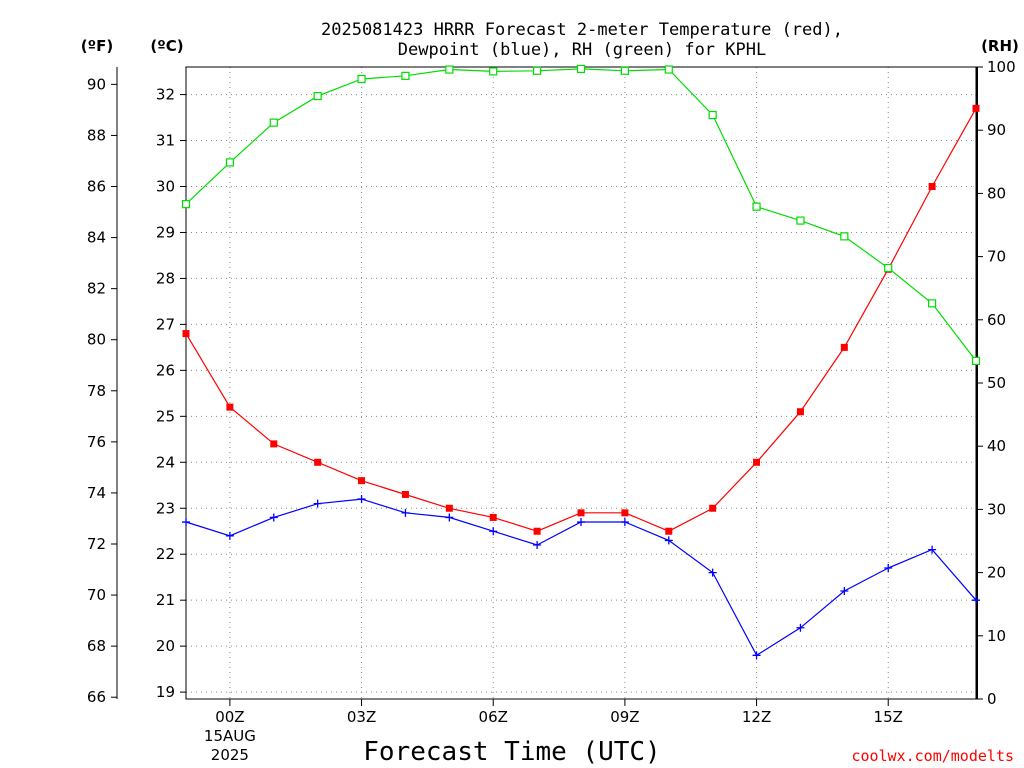  I want to click on rh-tick-label: 60, so click(996, 320).